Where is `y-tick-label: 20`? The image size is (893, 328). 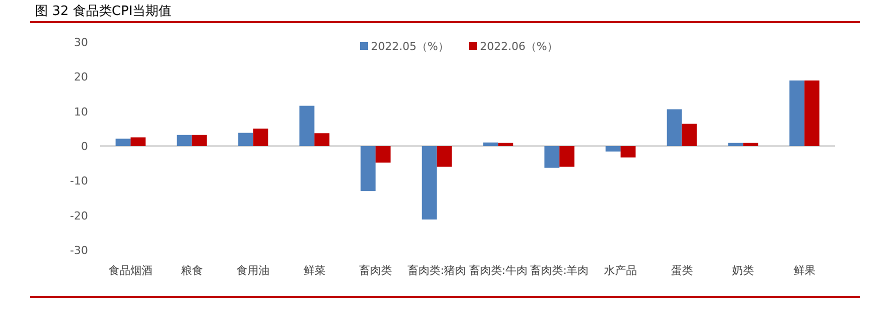 y-tick-label: 20 is located at coordinates (81, 77).